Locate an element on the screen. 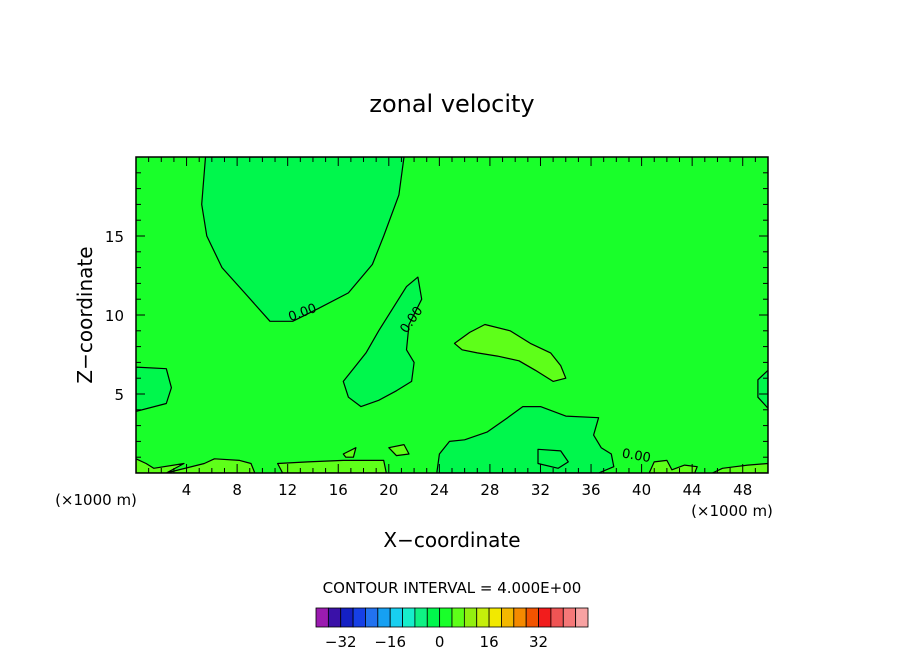 The width and height of the screenshot is (904, 654). colorbar-tick-label: 16 is located at coordinates (489, 642).